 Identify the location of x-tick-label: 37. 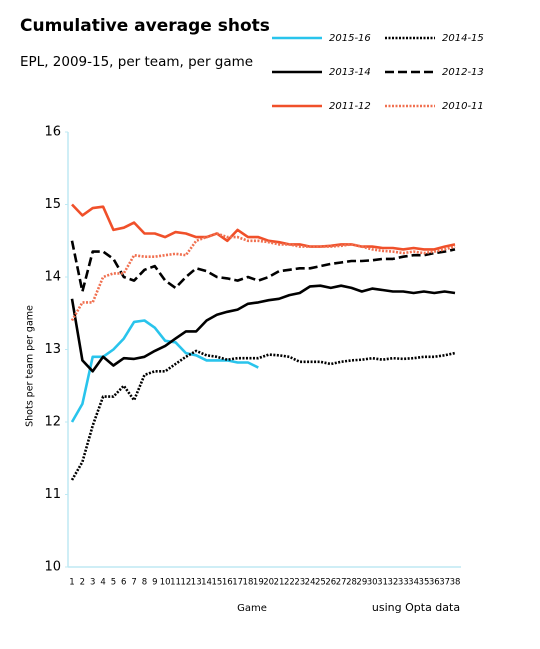
(444, 583).